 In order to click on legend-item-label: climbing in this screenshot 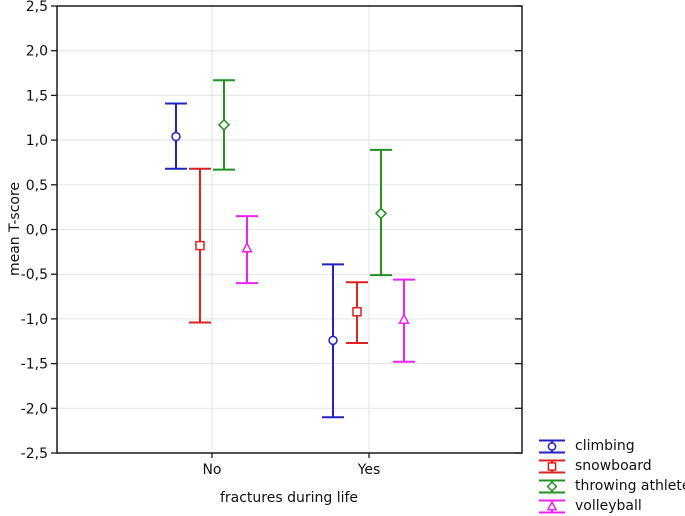, I will do `click(605, 446)`.